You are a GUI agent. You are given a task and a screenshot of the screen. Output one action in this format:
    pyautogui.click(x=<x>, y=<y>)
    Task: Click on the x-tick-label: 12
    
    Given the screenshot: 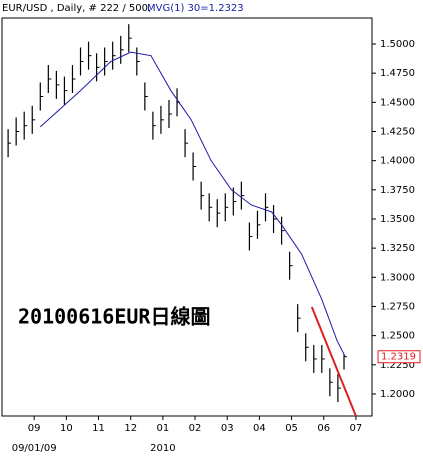 What is the action you would take?
    pyautogui.click(x=130, y=428)
    